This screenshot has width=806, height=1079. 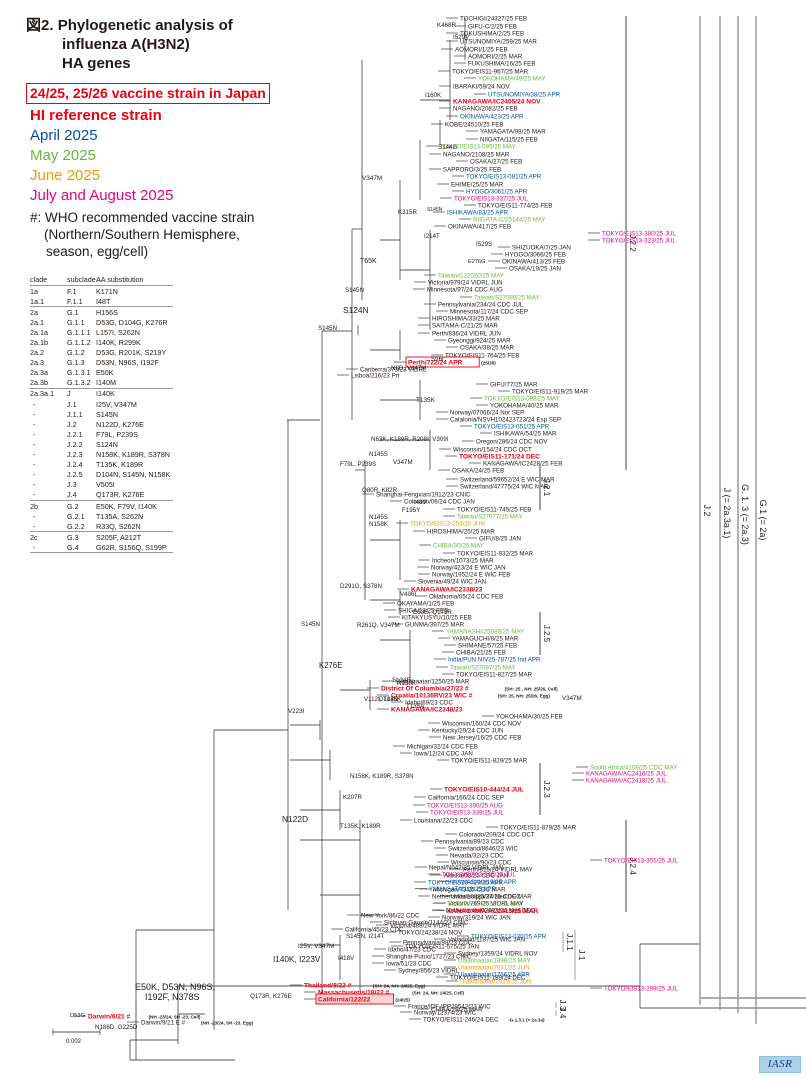 I want to click on leaf-label: Michigan/73/25 CDC MAR, so click(x=469, y=890).